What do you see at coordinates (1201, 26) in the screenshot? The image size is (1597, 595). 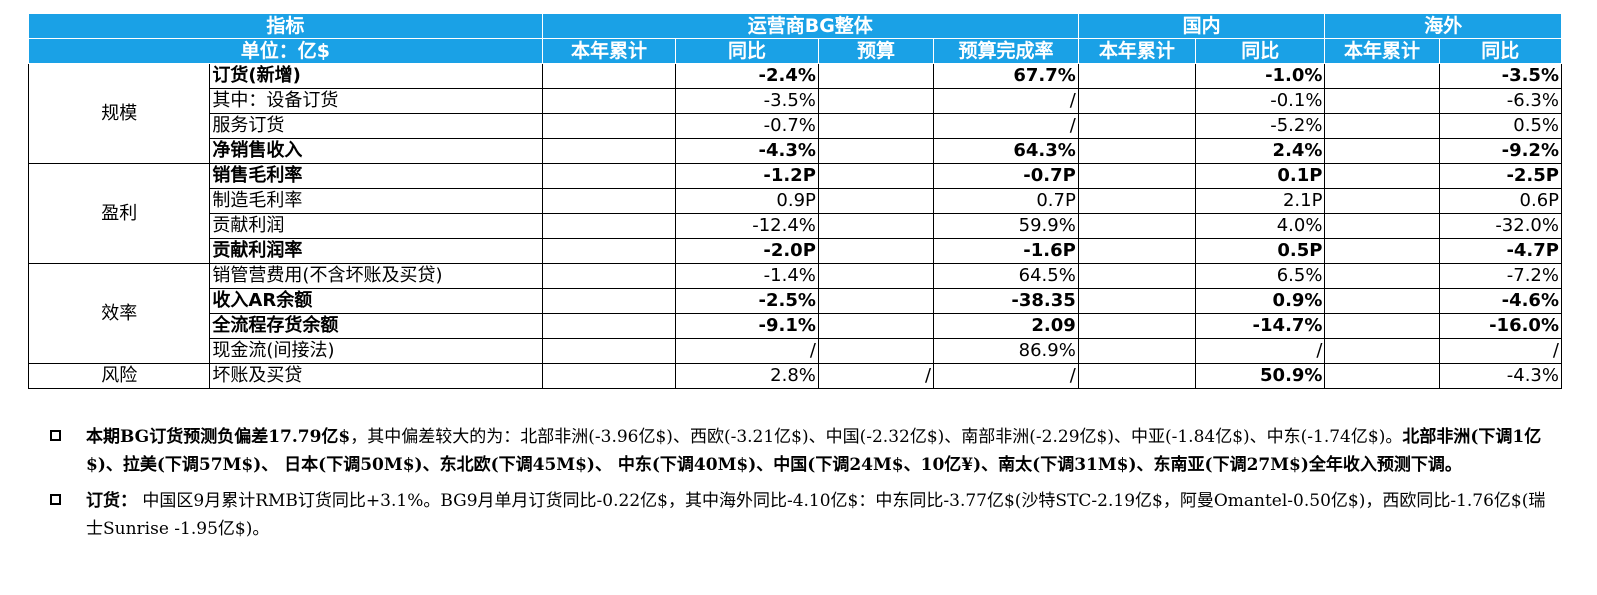 I see `header-group-domestic: 国内` at bounding box center [1201, 26].